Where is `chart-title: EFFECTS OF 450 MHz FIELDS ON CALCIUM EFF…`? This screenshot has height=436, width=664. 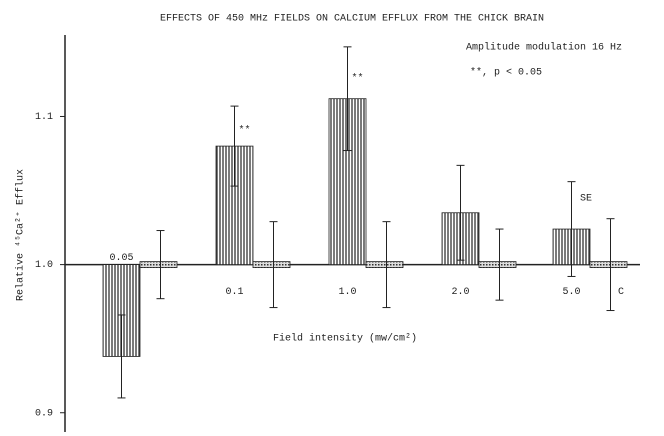 chart-title: EFFECTS OF 450 MHz FIELDS ON CALCIUM EFF… is located at coordinates (352, 19).